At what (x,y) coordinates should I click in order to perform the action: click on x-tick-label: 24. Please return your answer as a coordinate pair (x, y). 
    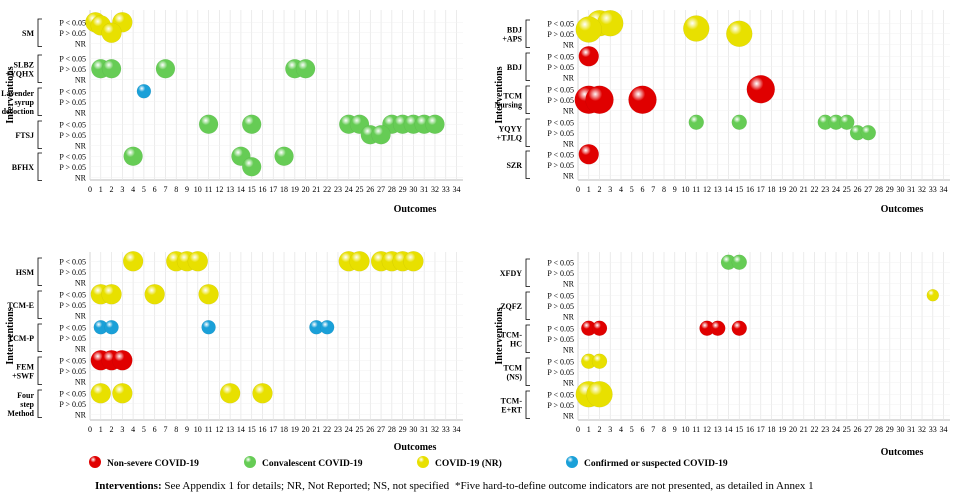
    Looking at the image, I should click on (836, 429).